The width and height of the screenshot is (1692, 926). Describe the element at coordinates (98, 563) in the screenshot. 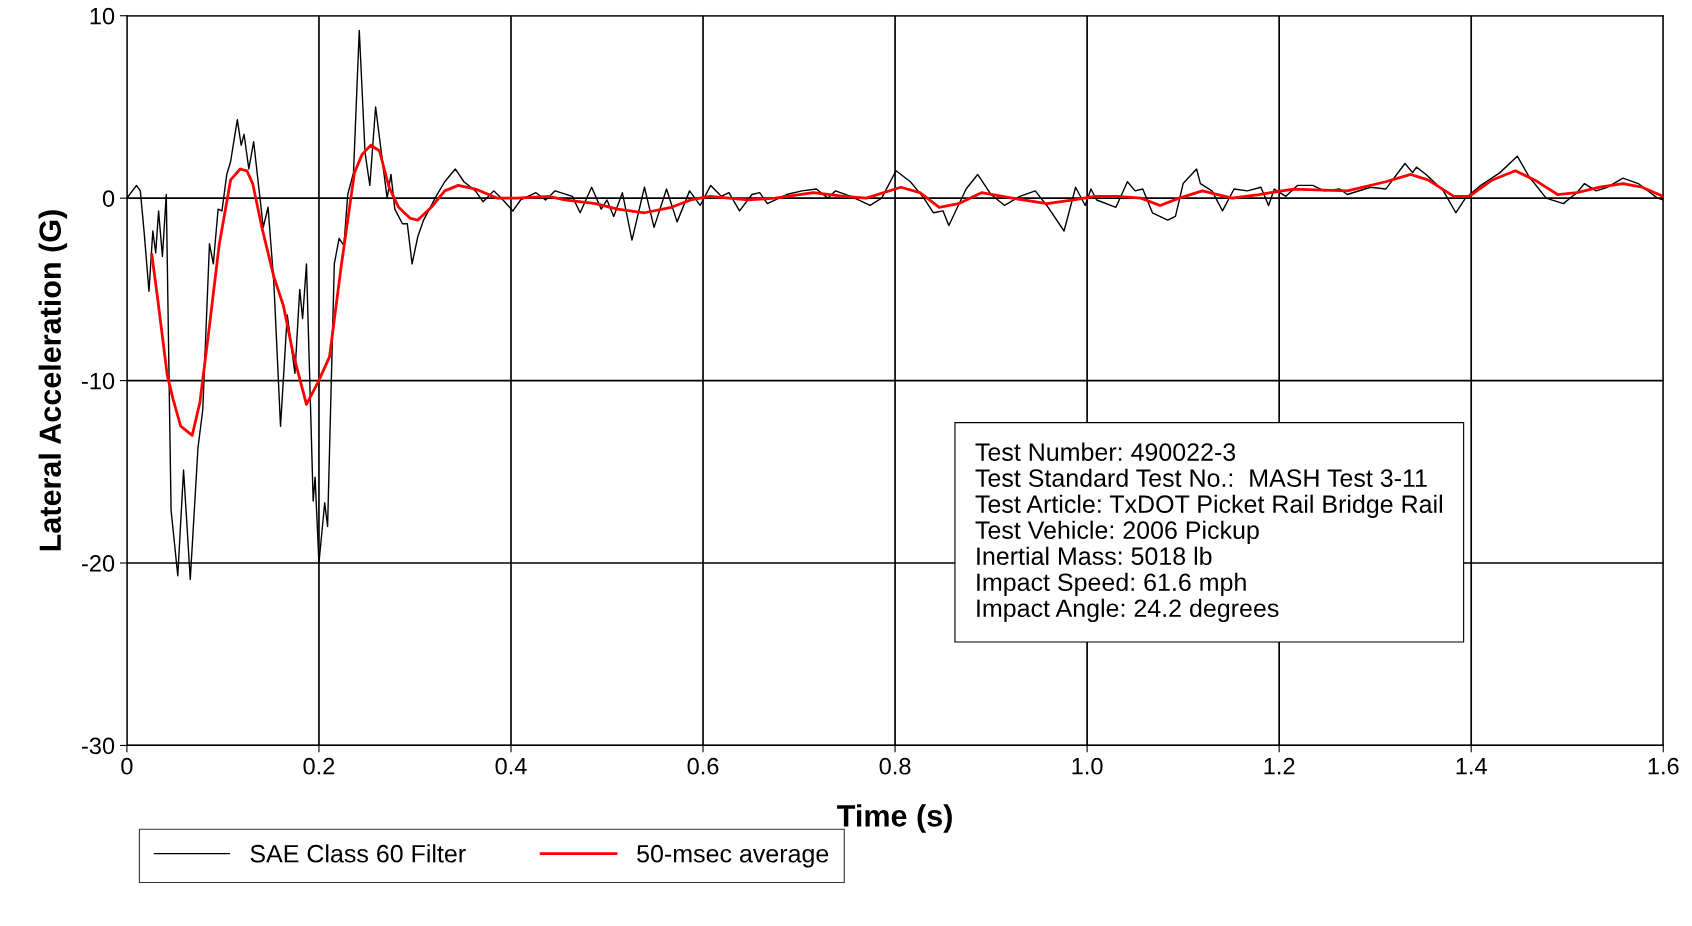

I see `y-tick-label: -20` at that location.